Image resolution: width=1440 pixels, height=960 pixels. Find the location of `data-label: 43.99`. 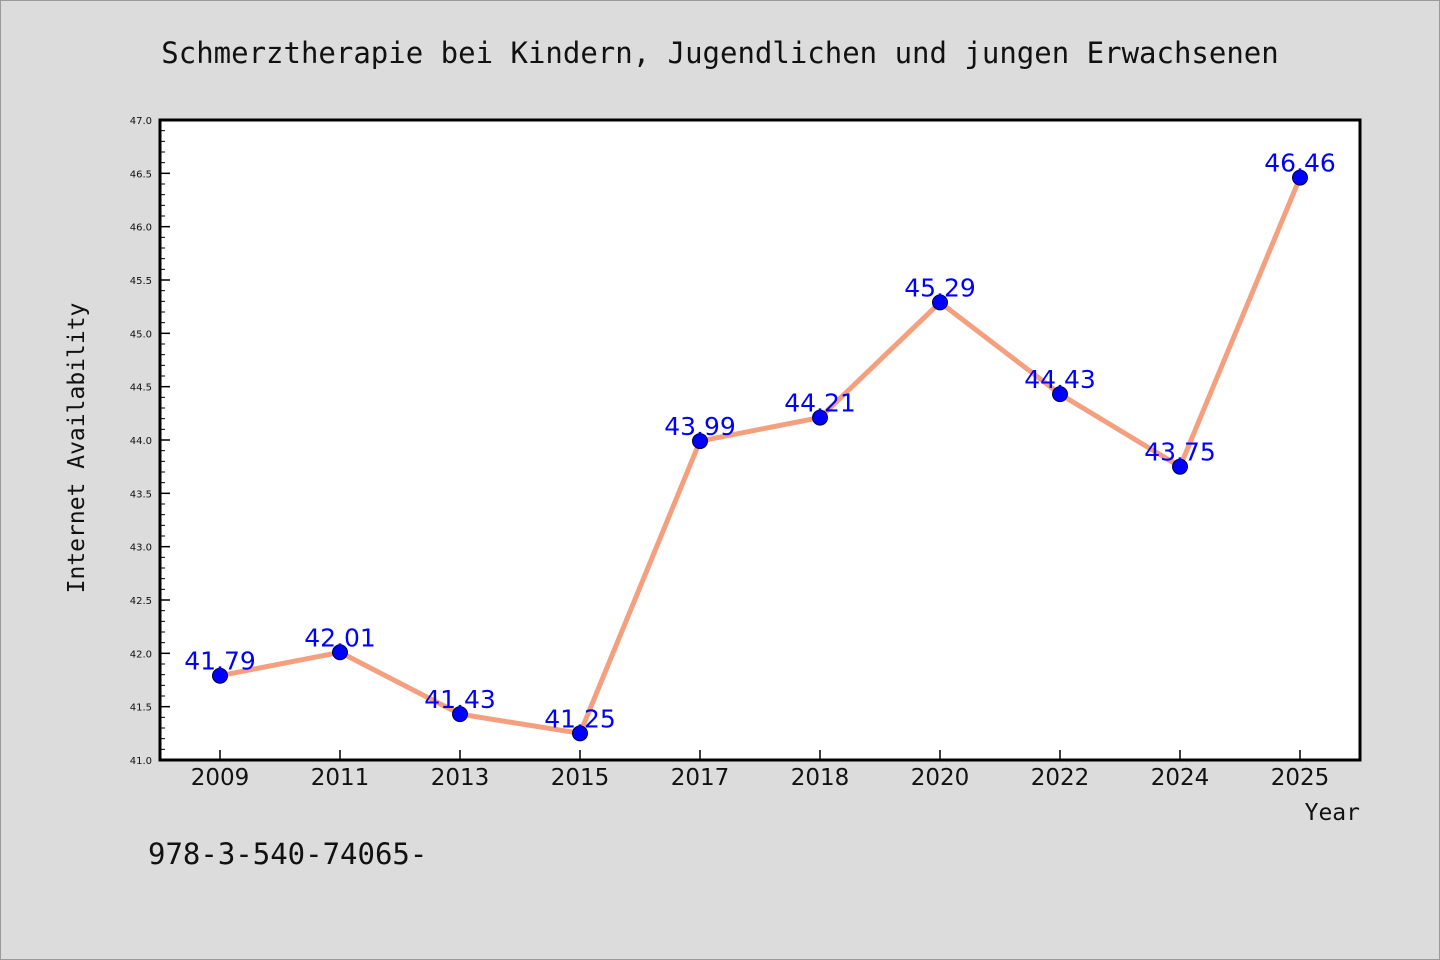

data-label: 43.99 is located at coordinates (700, 426).